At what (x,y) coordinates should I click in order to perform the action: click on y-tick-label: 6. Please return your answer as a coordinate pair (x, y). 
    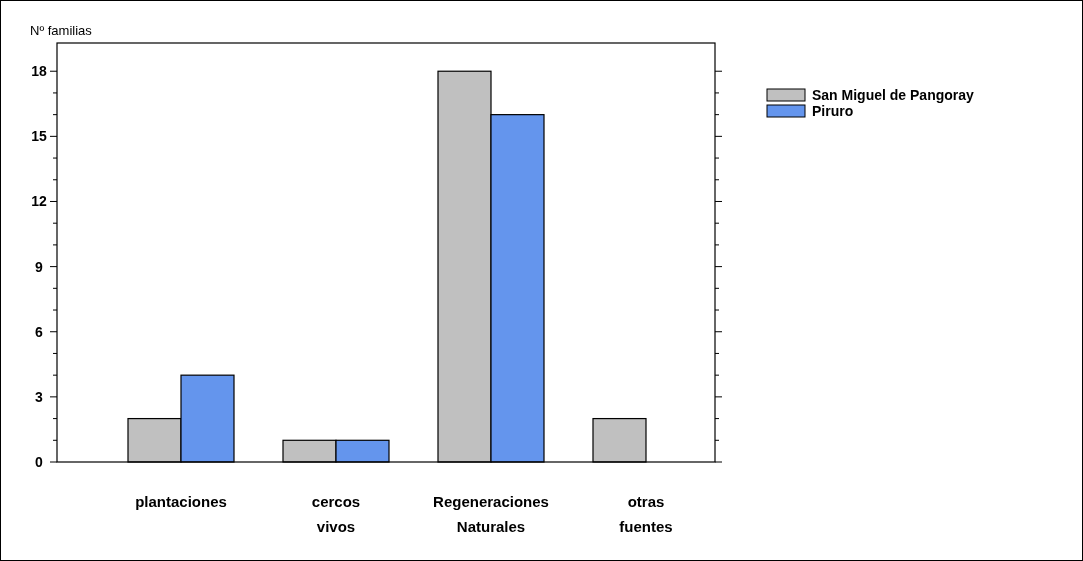
    Looking at the image, I should click on (39, 331).